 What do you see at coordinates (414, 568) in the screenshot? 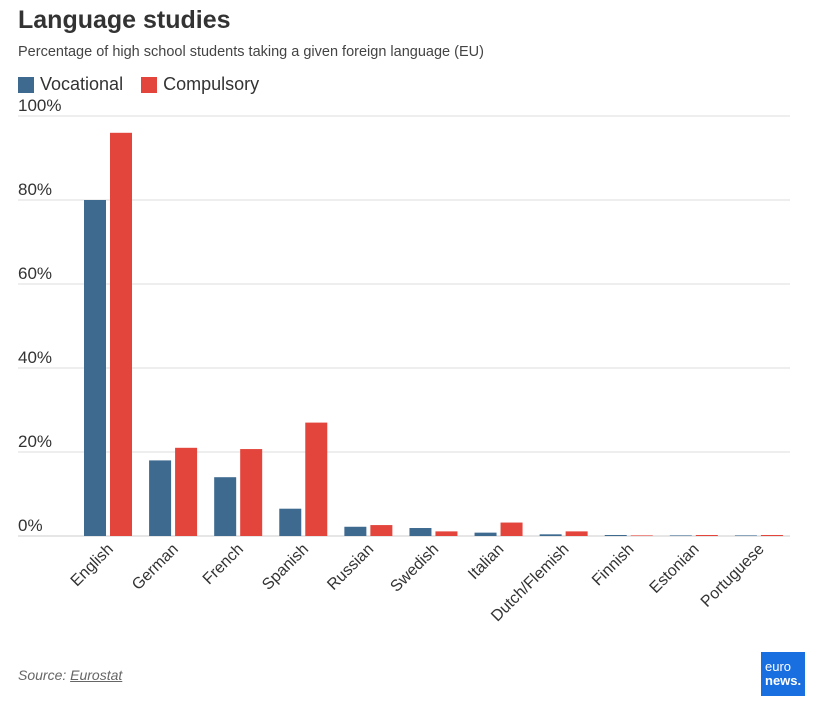
I see `x-tick-label: Swedish` at bounding box center [414, 568].